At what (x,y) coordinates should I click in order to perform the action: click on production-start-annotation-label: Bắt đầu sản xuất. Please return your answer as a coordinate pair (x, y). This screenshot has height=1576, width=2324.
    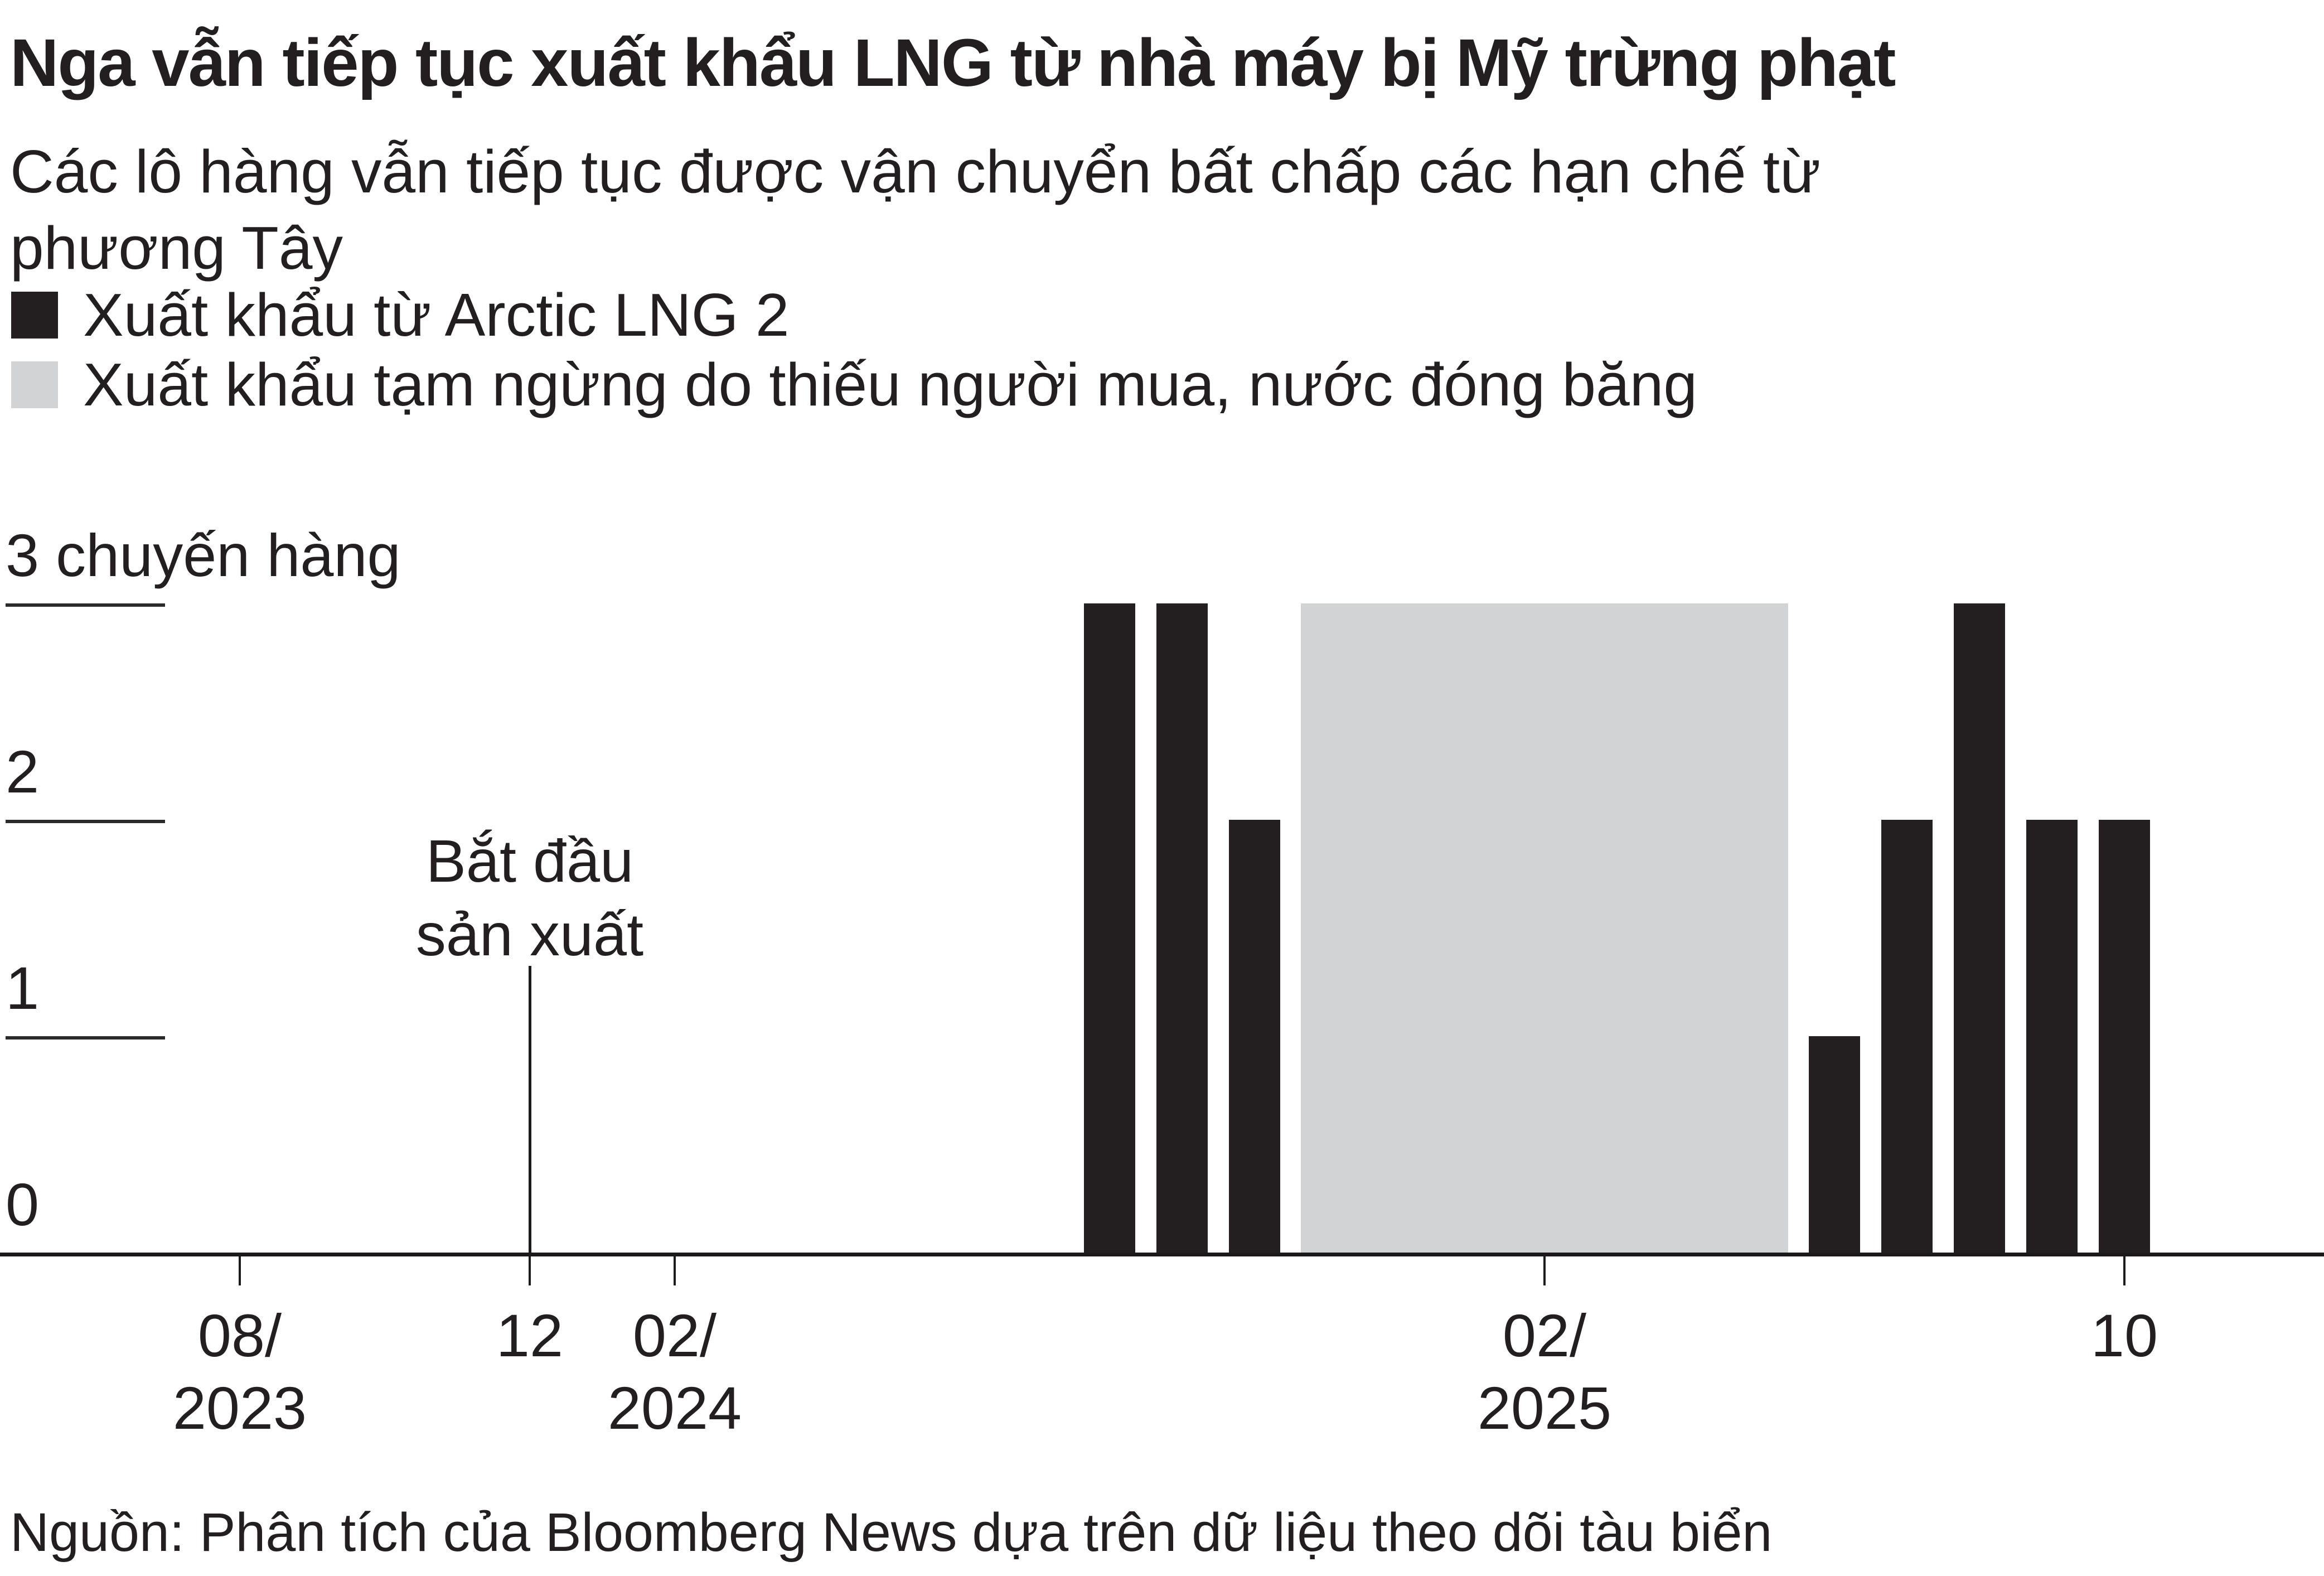
    Looking at the image, I should click on (529, 897).